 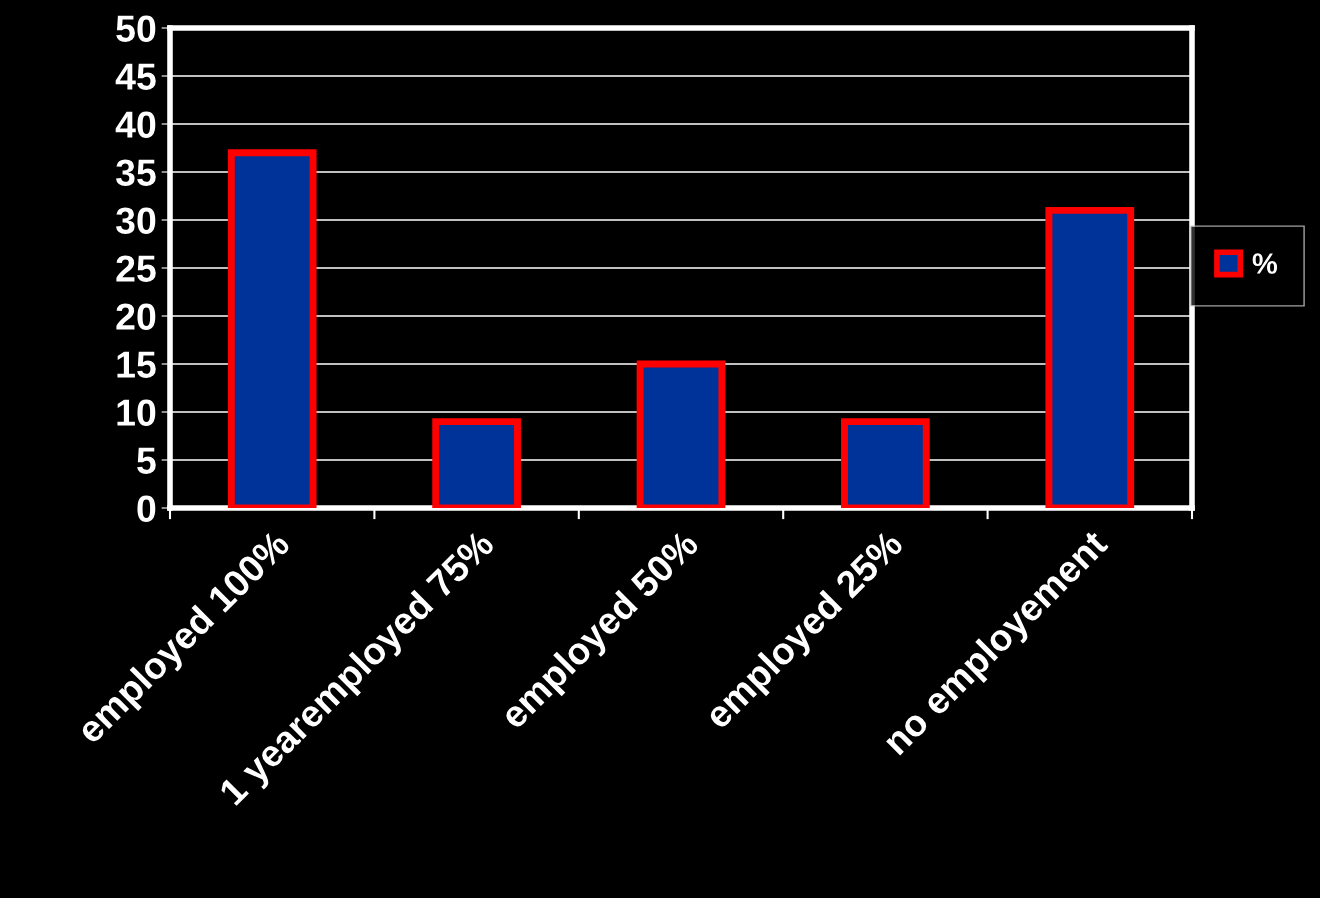 I want to click on y-tick-label: 20, so click(x=136, y=316).